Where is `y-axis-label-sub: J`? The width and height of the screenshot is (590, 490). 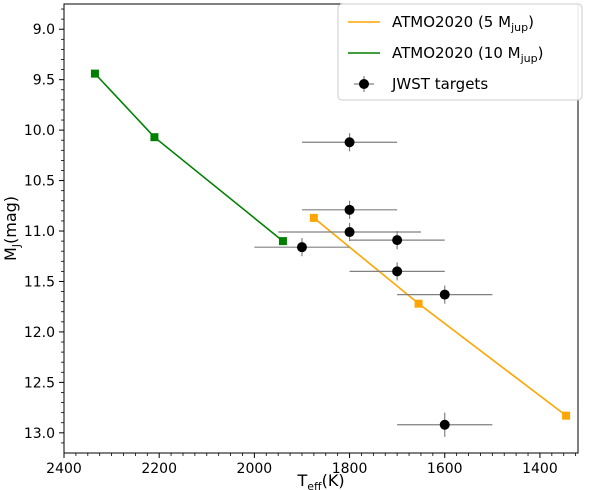 y-axis-label-sub: J is located at coordinates (16, 246).